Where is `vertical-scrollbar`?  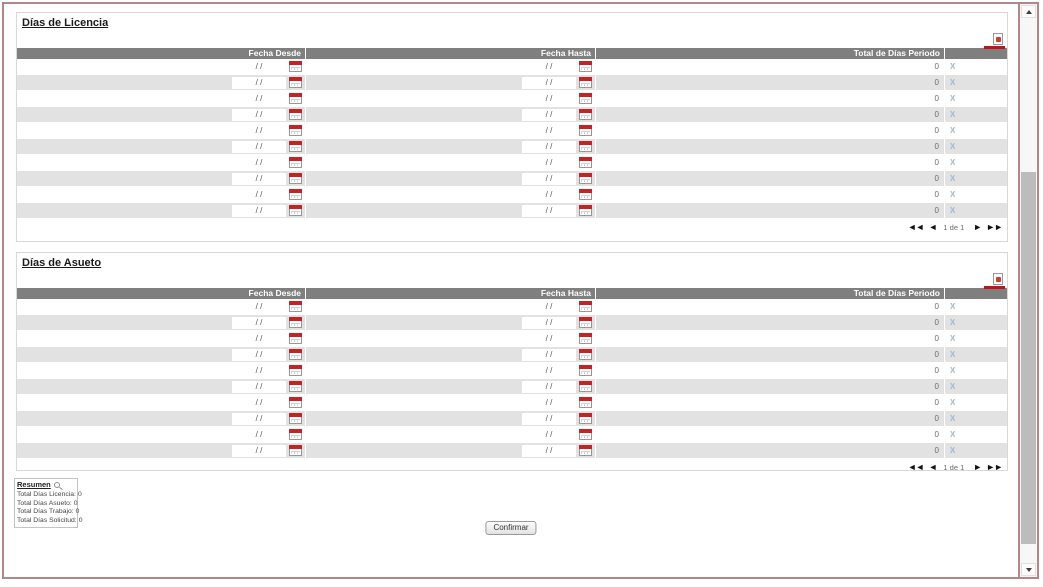
vertical-scrollbar is located at coordinates (1027, 290).